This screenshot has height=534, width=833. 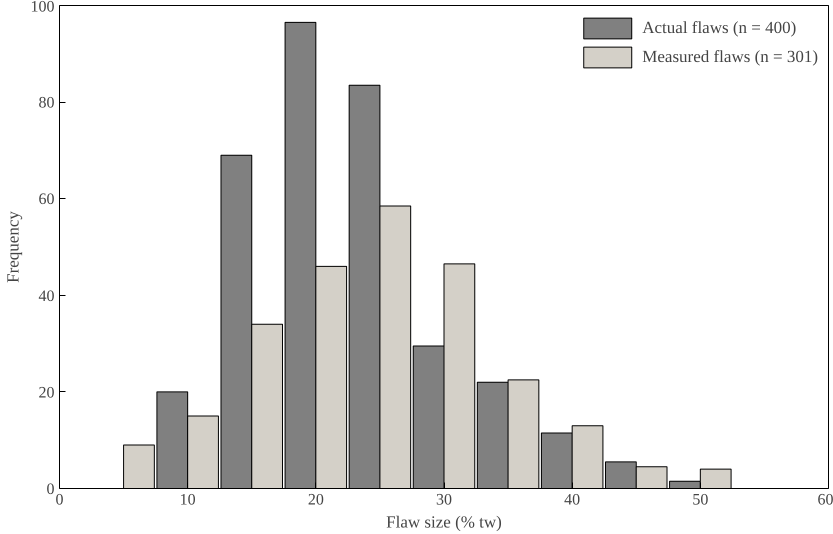 What do you see at coordinates (719, 28) in the screenshot?
I see `legend-label: Actual flaws (n = 400)` at bounding box center [719, 28].